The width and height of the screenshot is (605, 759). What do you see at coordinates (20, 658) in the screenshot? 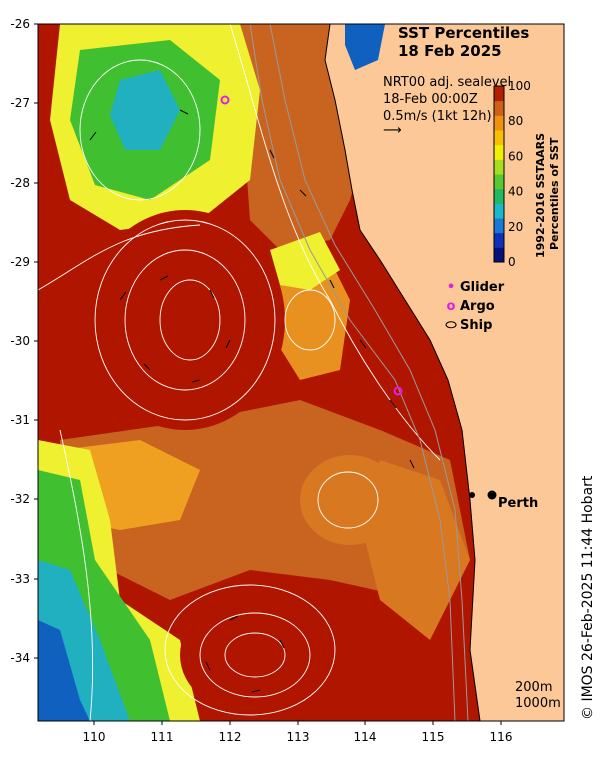
I see `y-tick-label: -34` at bounding box center [20, 658].